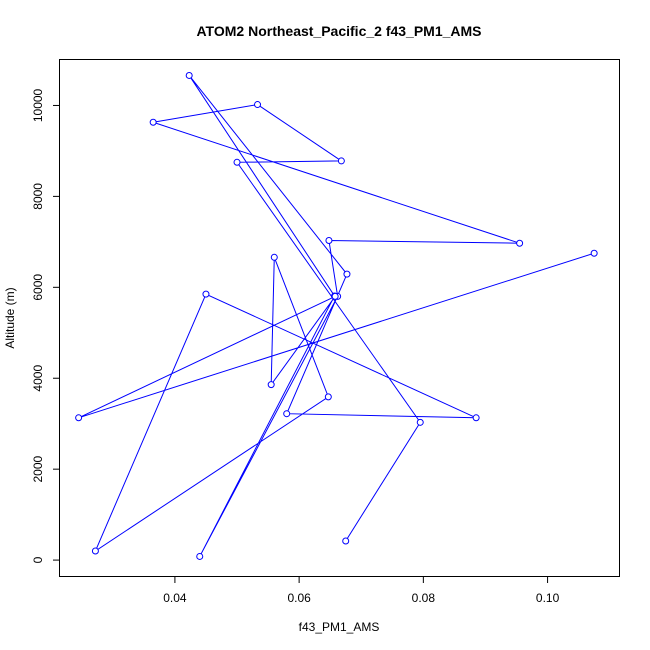 The height and width of the screenshot is (650, 650). I want to click on y-tick-label: 6000, so click(38, 287).